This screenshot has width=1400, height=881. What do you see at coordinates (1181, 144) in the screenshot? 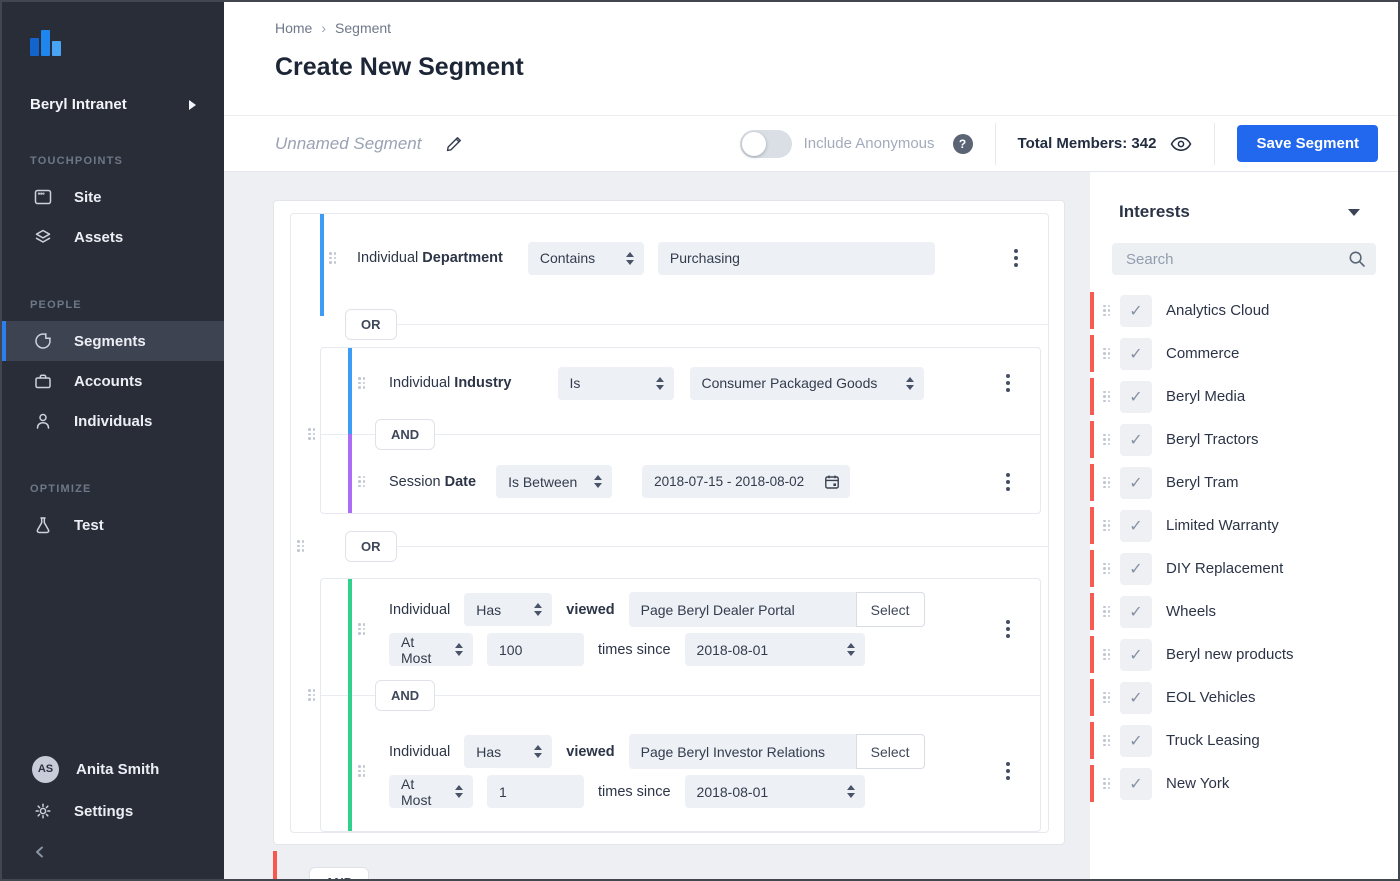
I see `preview-members-eye-icon` at bounding box center [1181, 144].